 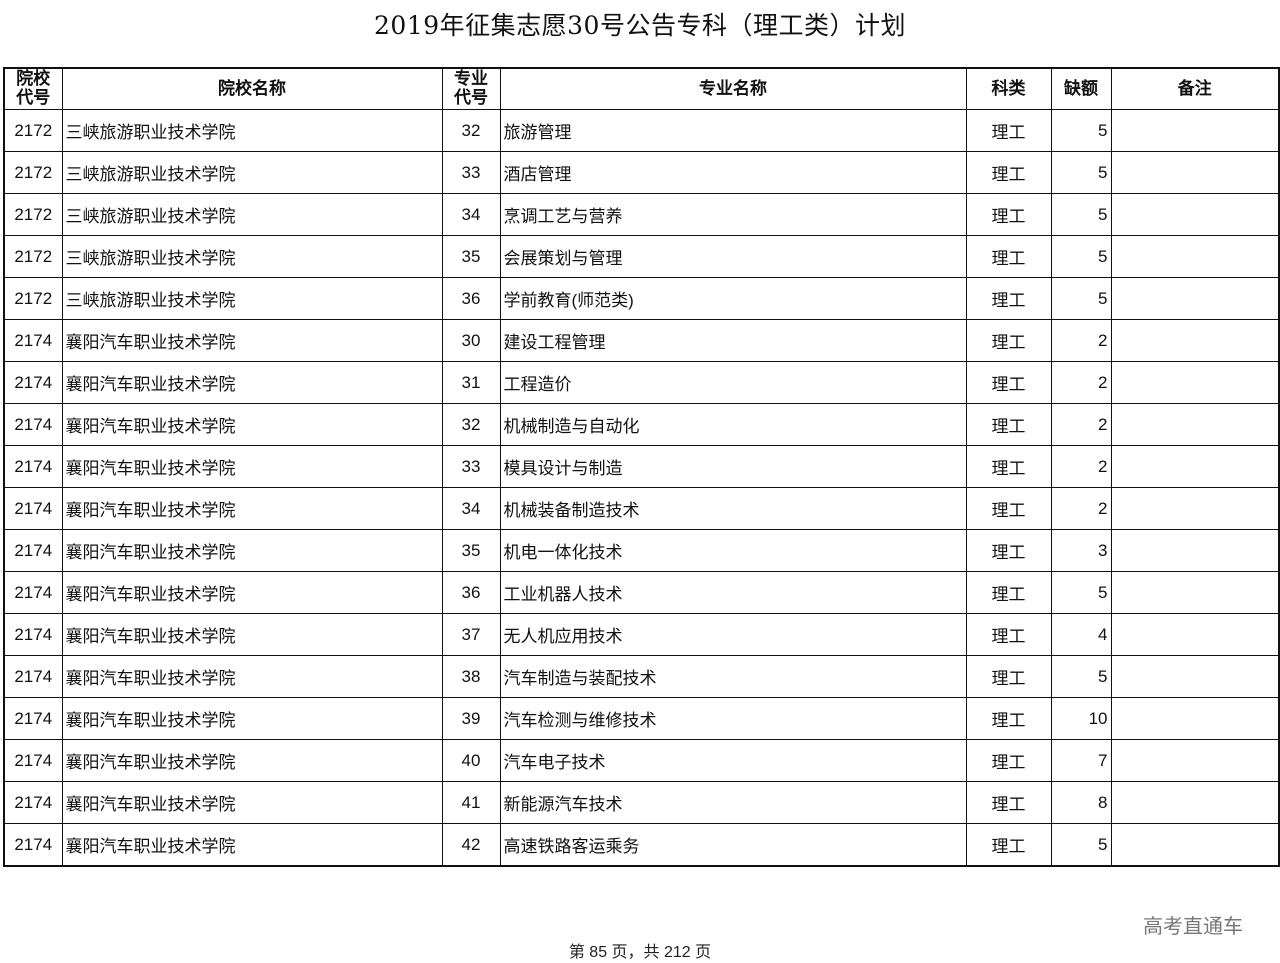 What do you see at coordinates (641, 466) in the screenshot?
I see `table-row: 2174 襄阳汽车职业技术学院 33 模具设计与制造 理工 2` at bounding box center [641, 466].